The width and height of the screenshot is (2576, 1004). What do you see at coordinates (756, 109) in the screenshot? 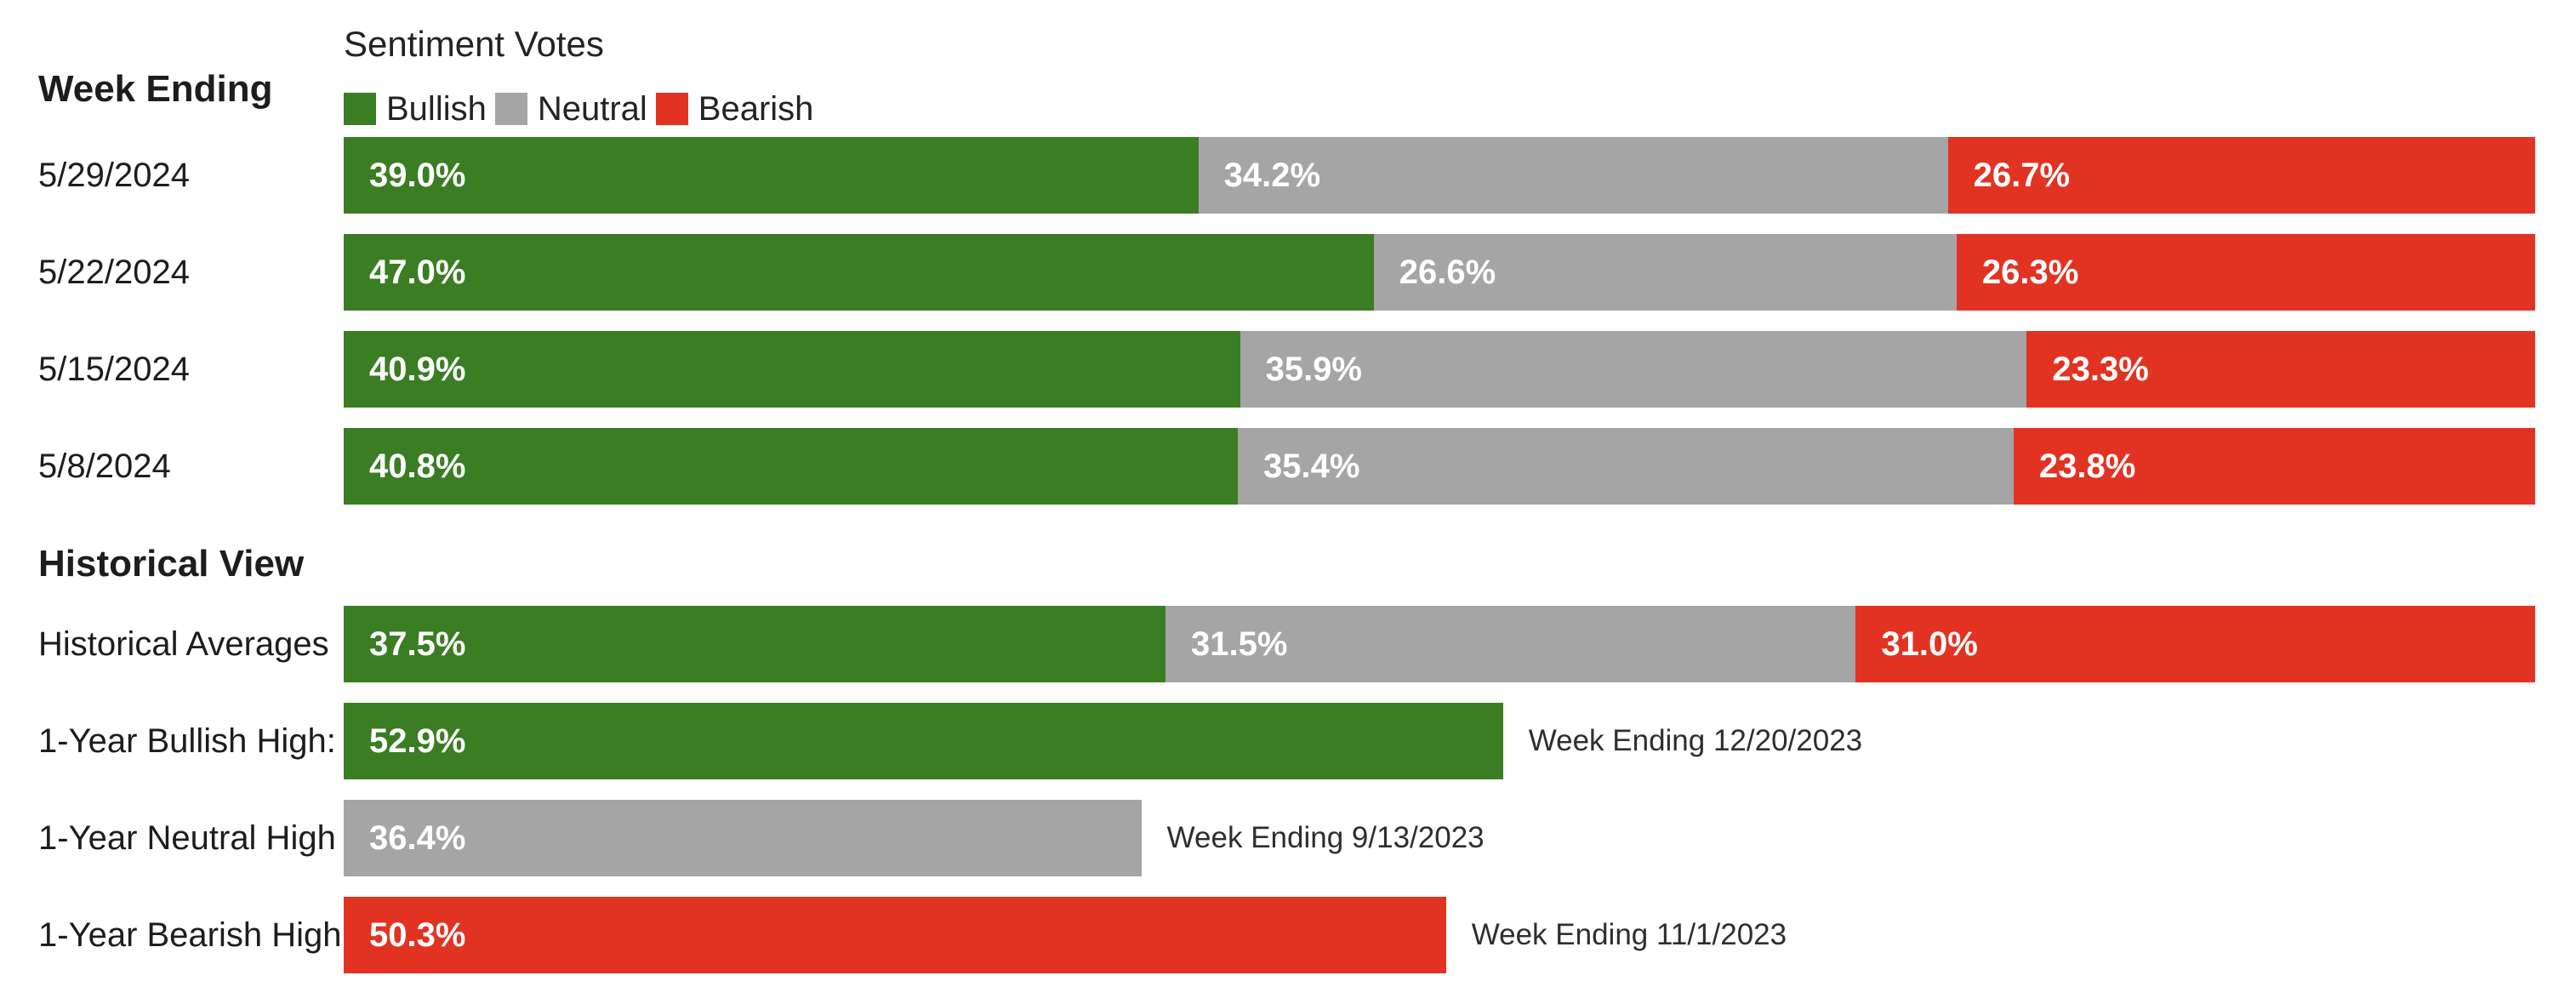
I see `legend-label-bearish: Bearish` at bounding box center [756, 109].